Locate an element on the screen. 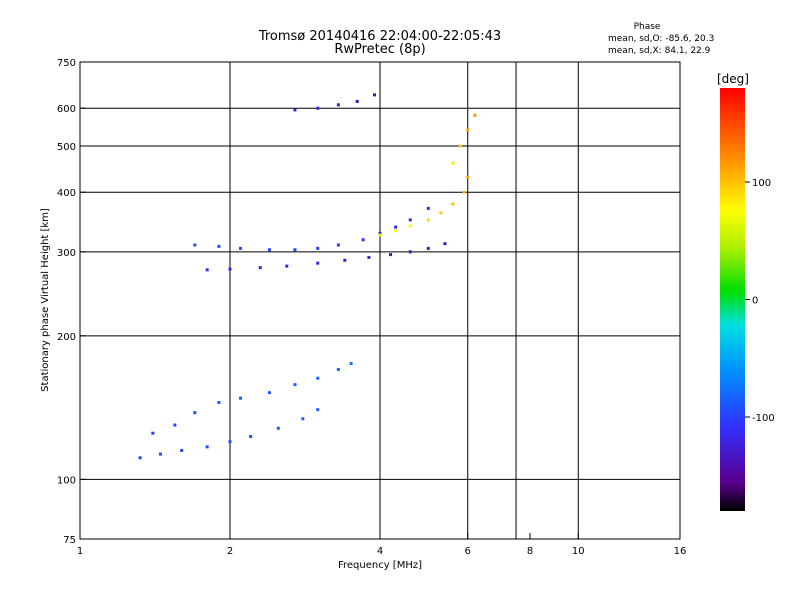  y-tick-label: 400 is located at coordinates (66, 193).